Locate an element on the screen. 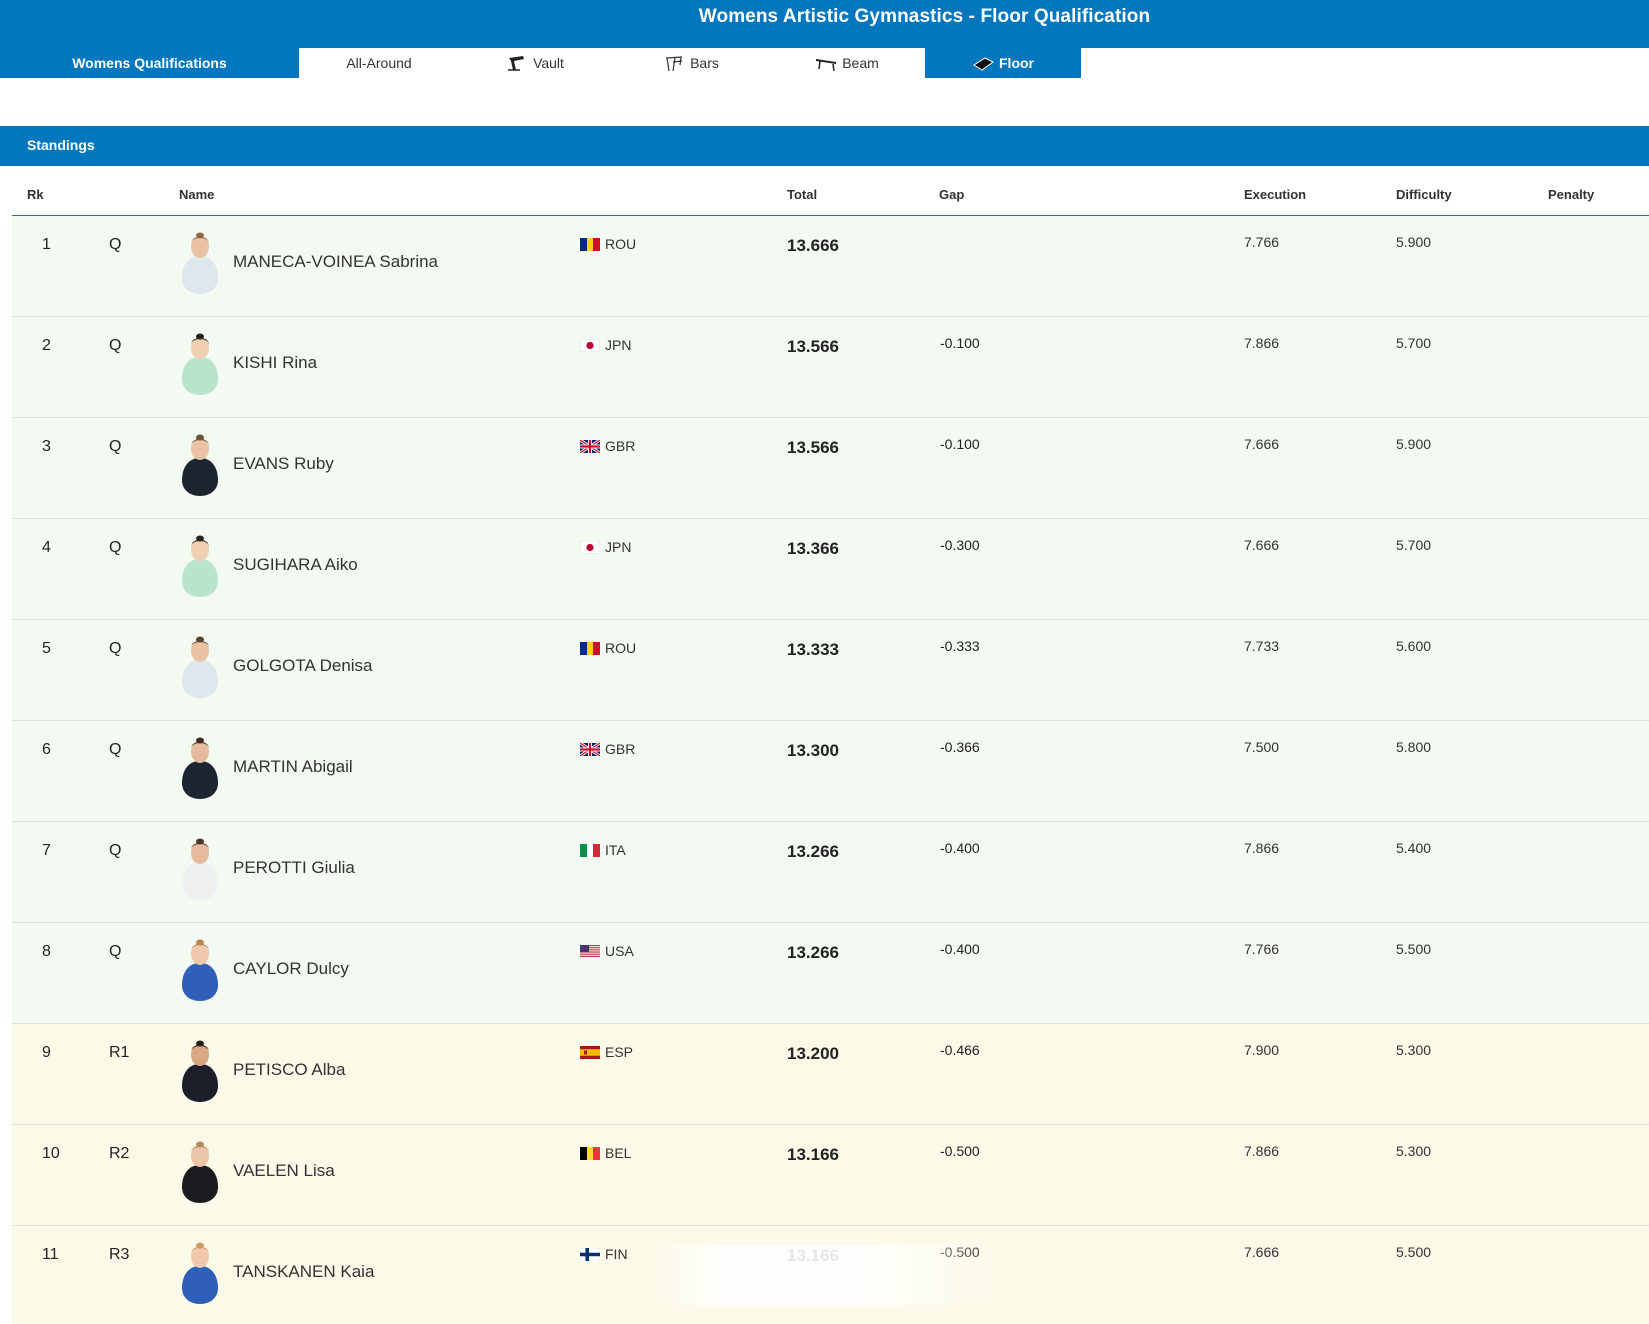 This screenshot has width=1649, height=1324. difficulty-score: 5.300 is located at coordinates (1414, 1050).